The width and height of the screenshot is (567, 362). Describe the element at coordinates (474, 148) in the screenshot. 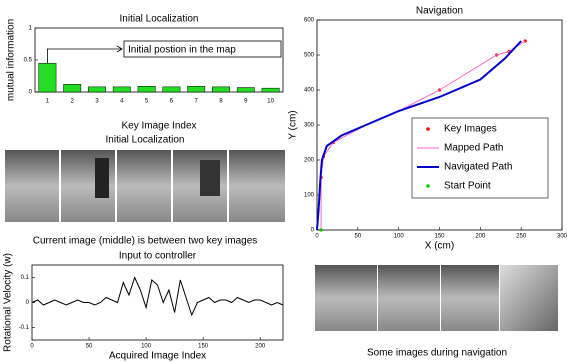

I see `legend-label: Mapped Path` at that location.